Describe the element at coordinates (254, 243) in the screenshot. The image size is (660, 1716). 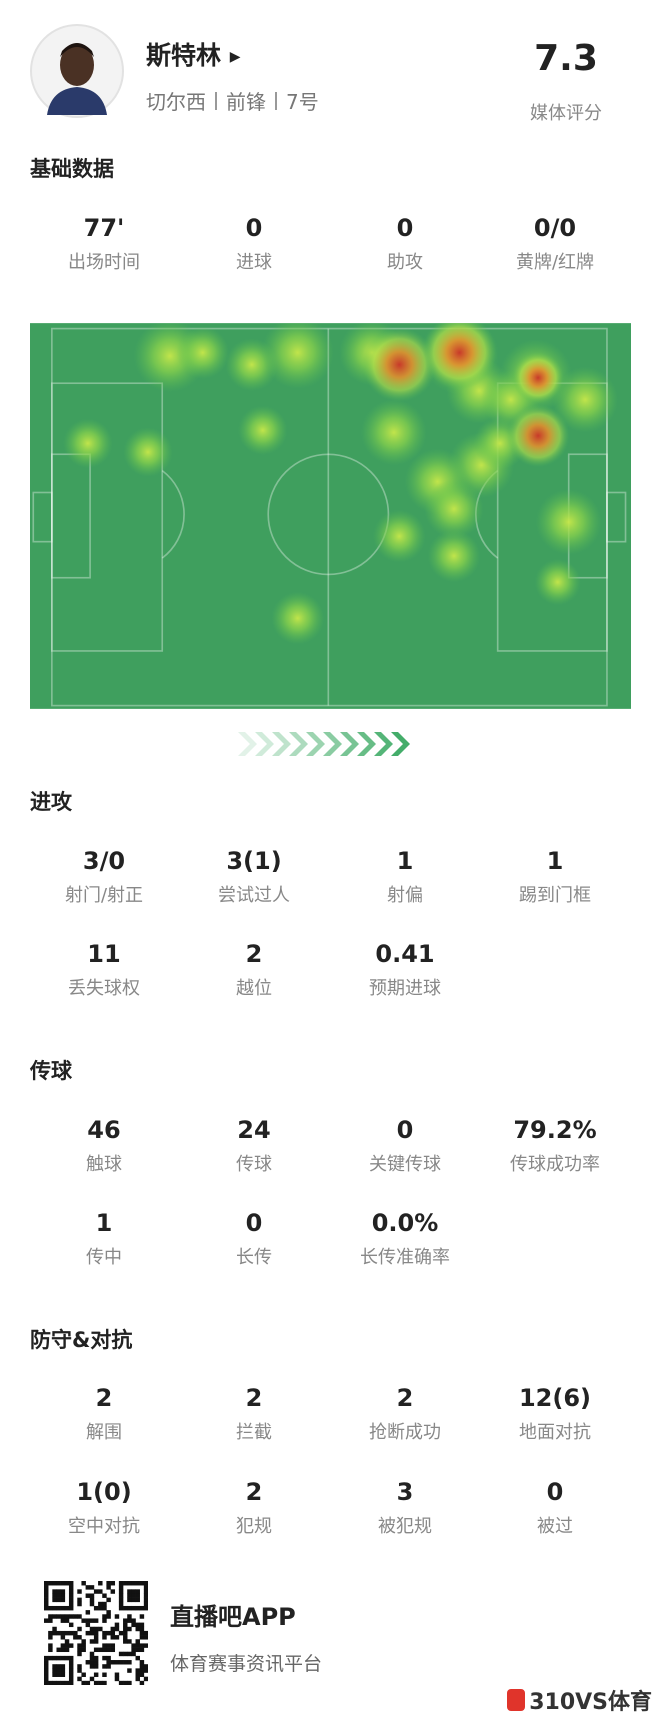
I see `stat: 0 进球` at that location.